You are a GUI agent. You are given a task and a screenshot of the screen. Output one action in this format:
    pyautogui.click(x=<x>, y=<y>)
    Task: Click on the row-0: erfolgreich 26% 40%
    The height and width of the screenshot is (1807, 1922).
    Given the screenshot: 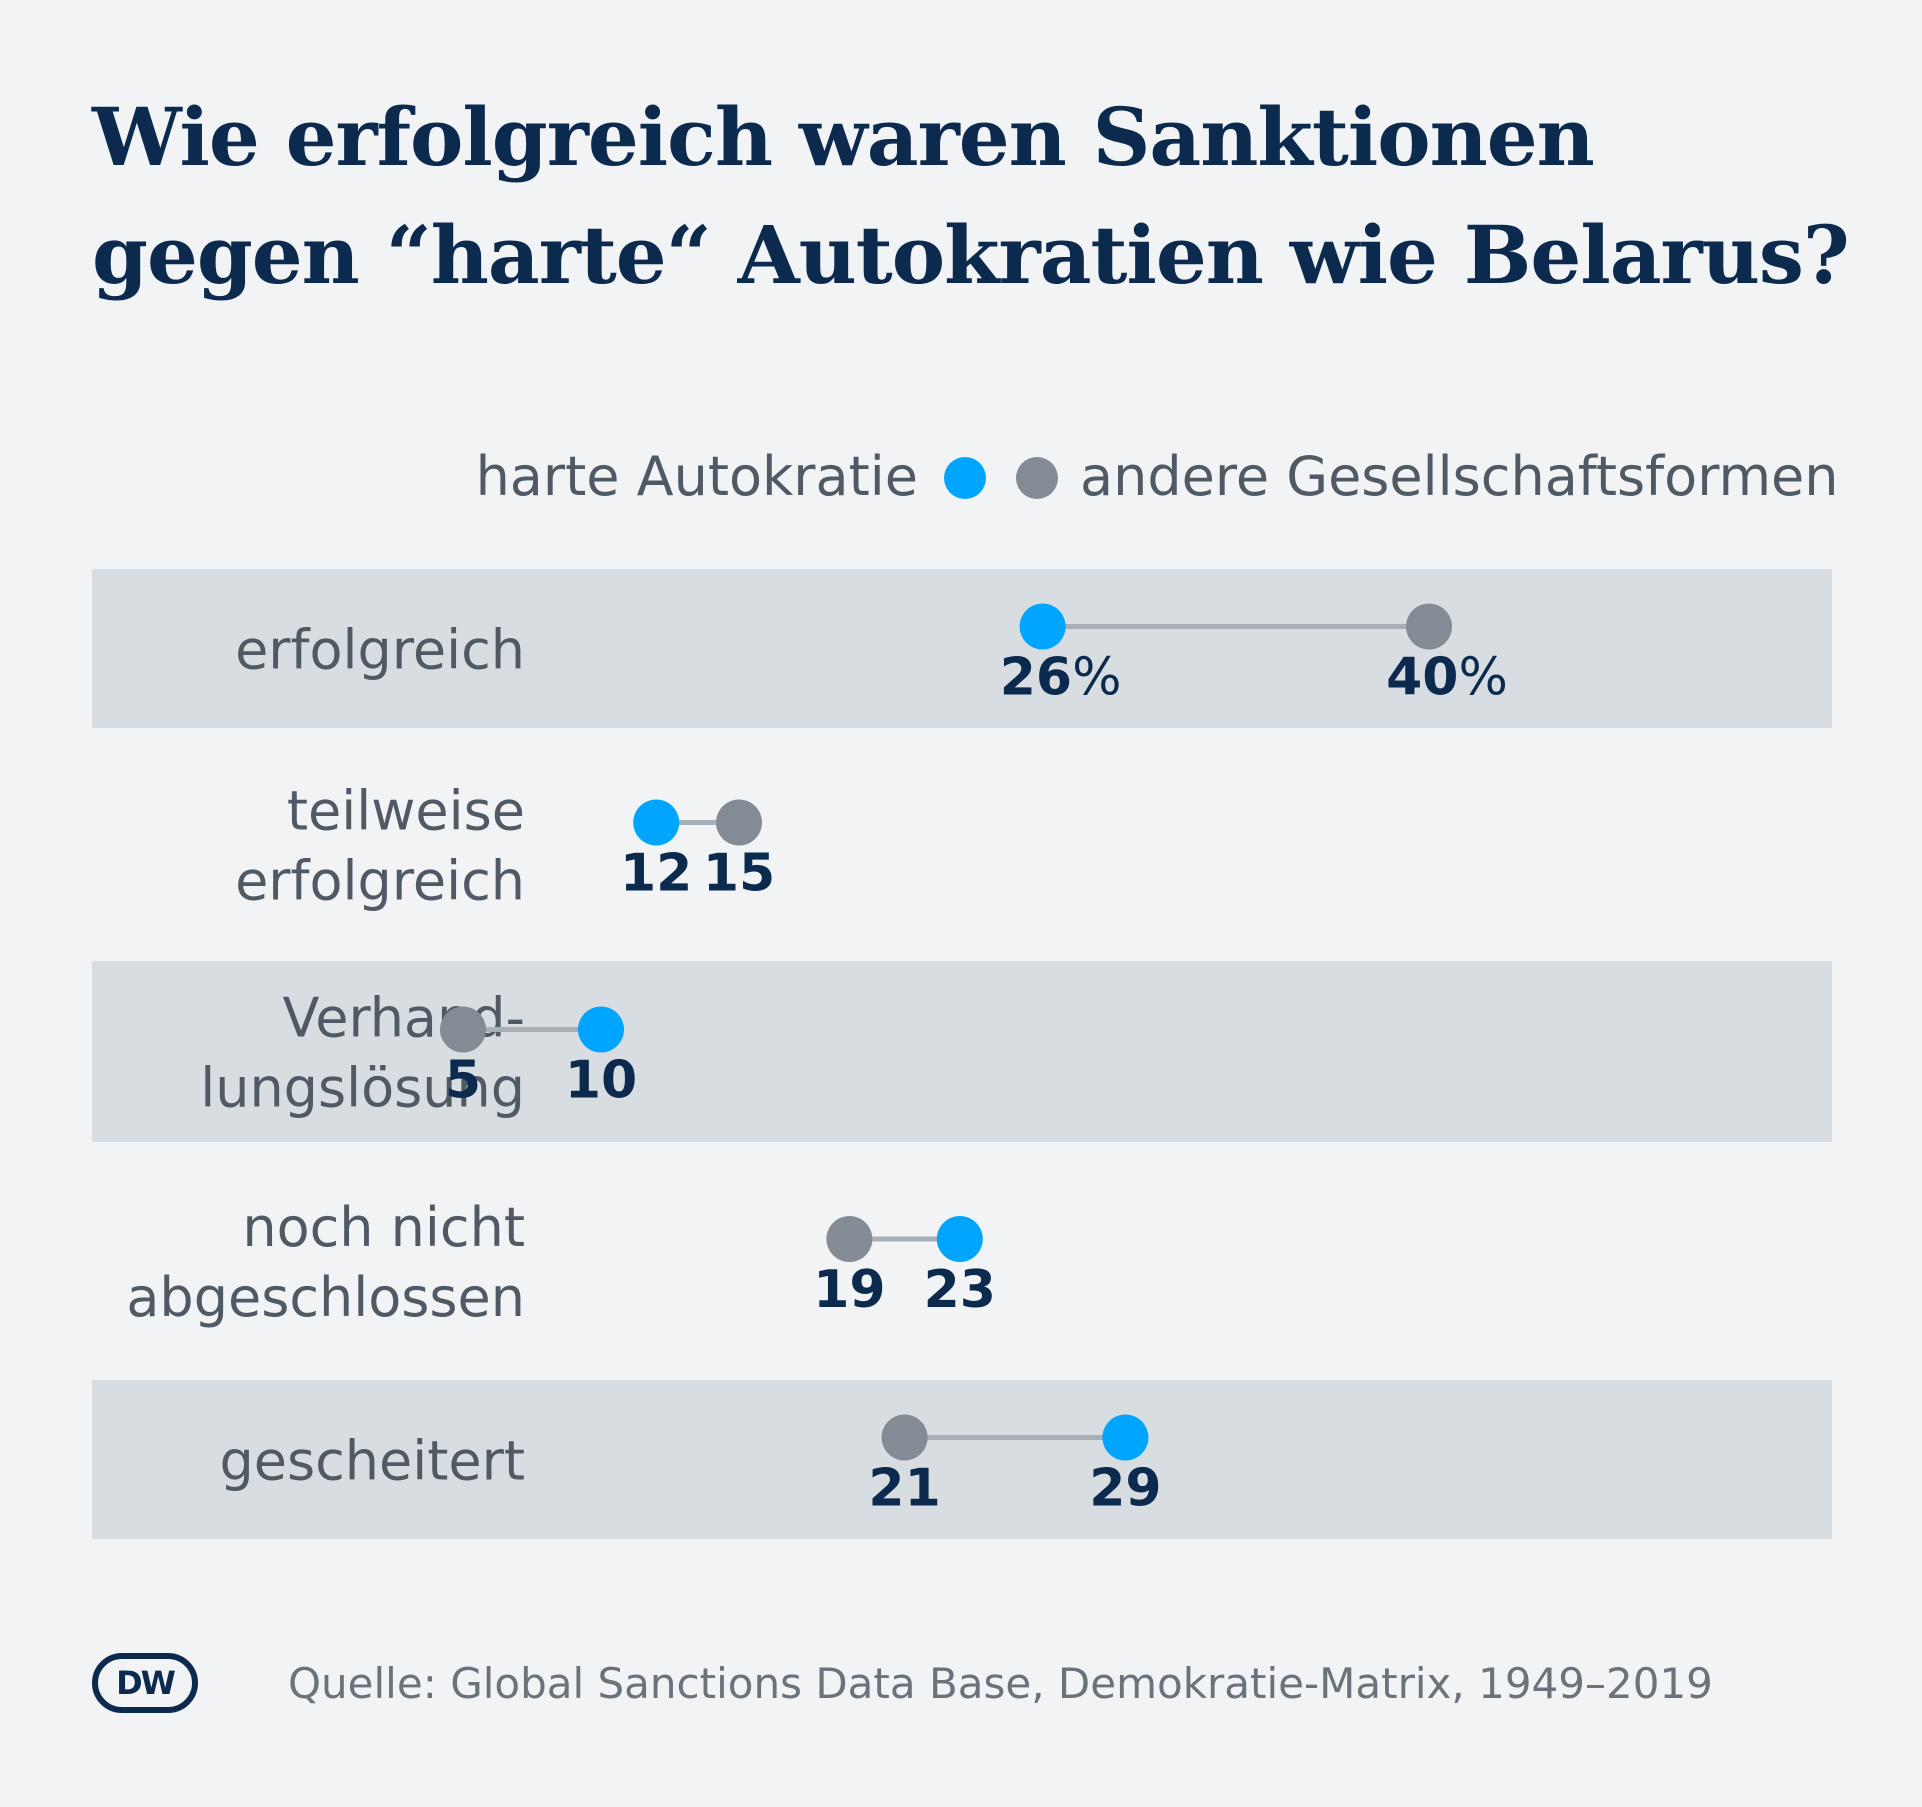 What is the action you would take?
    pyautogui.click(x=962, y=648)
    